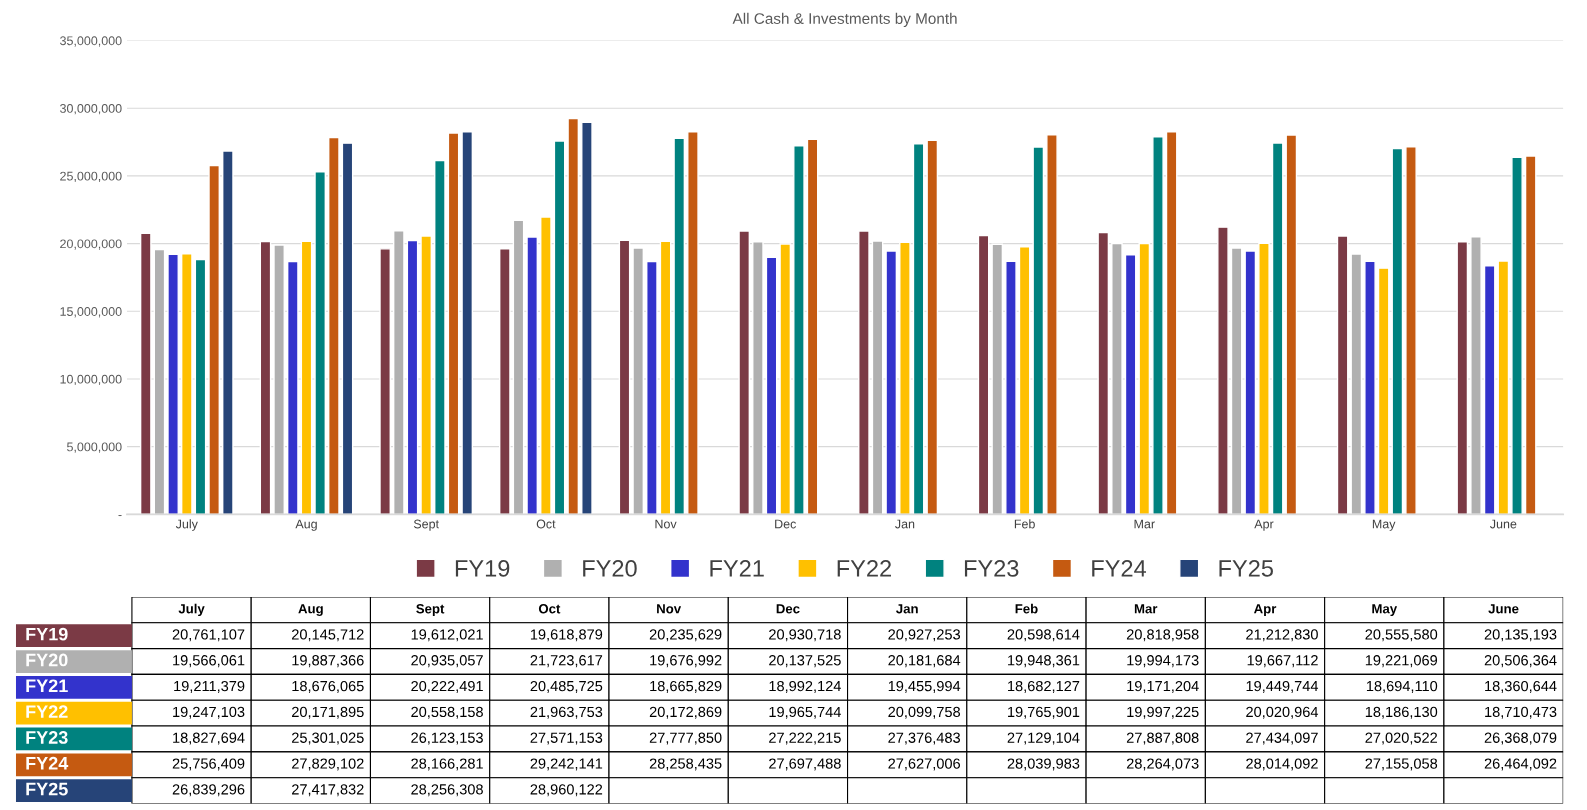 The image size is (1587, 810). Describe the element at coordinates (426, 525) in the screenshot. I see `x-tick-label: Sept` at that location.